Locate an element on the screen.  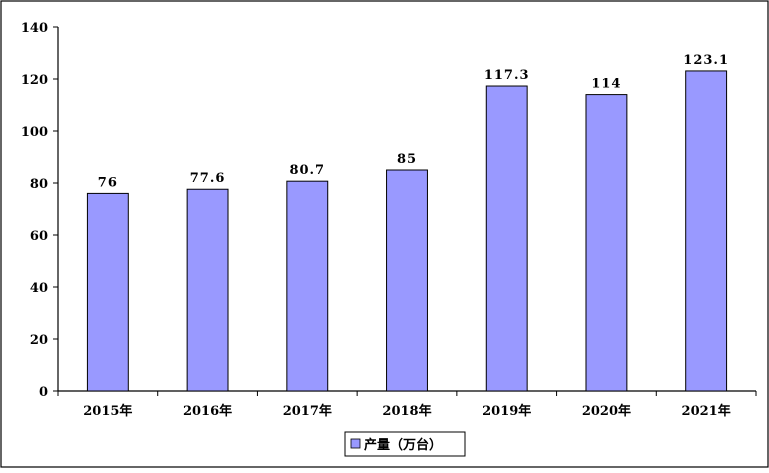
legend-label: 产量（万台） is located at coordinates (403, 445).